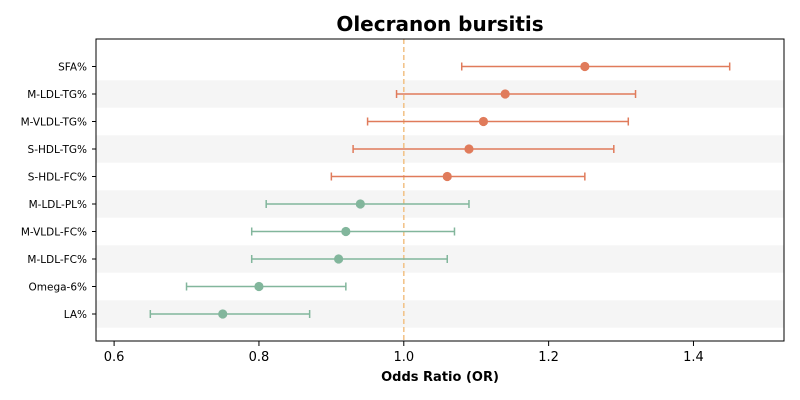 This screenshot has width=800, height=400. What do you see at coordinates (498, 121) in the screenshot?
I see `forest-row-m-vldl-tg` at bounding box center [498, 121].